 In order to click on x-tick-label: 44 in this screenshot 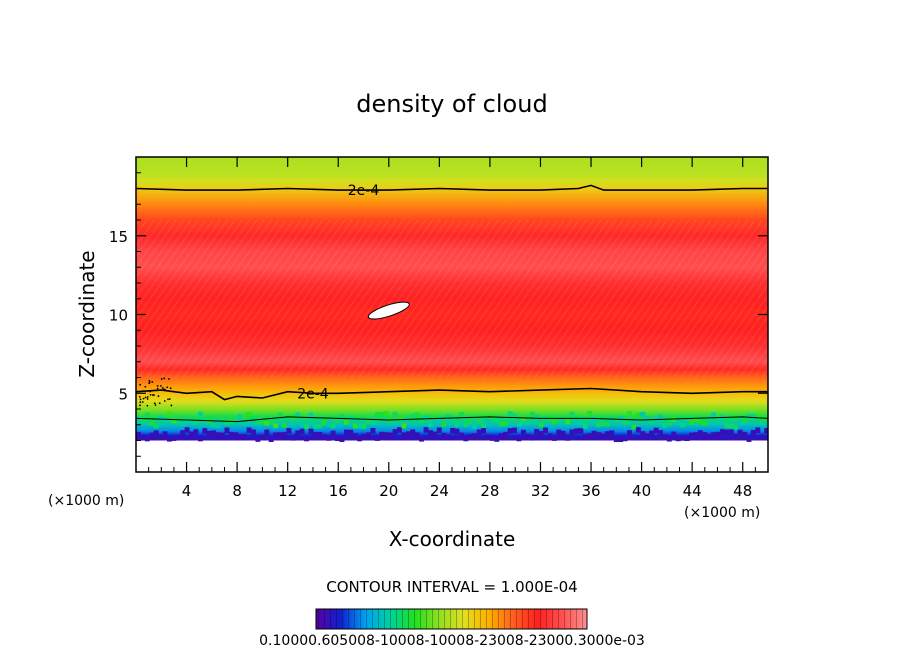, I will do `click(692, 491)`.